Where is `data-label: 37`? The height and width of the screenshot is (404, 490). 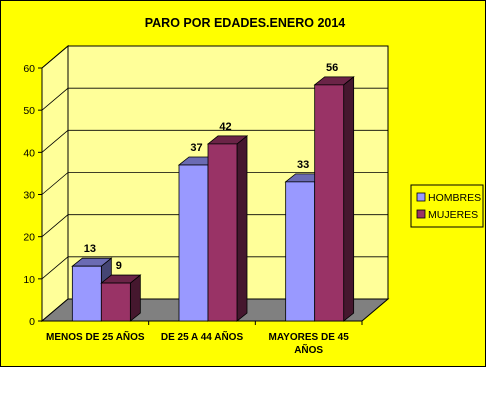 data-label: 37 is located at coordinates (196, 148).